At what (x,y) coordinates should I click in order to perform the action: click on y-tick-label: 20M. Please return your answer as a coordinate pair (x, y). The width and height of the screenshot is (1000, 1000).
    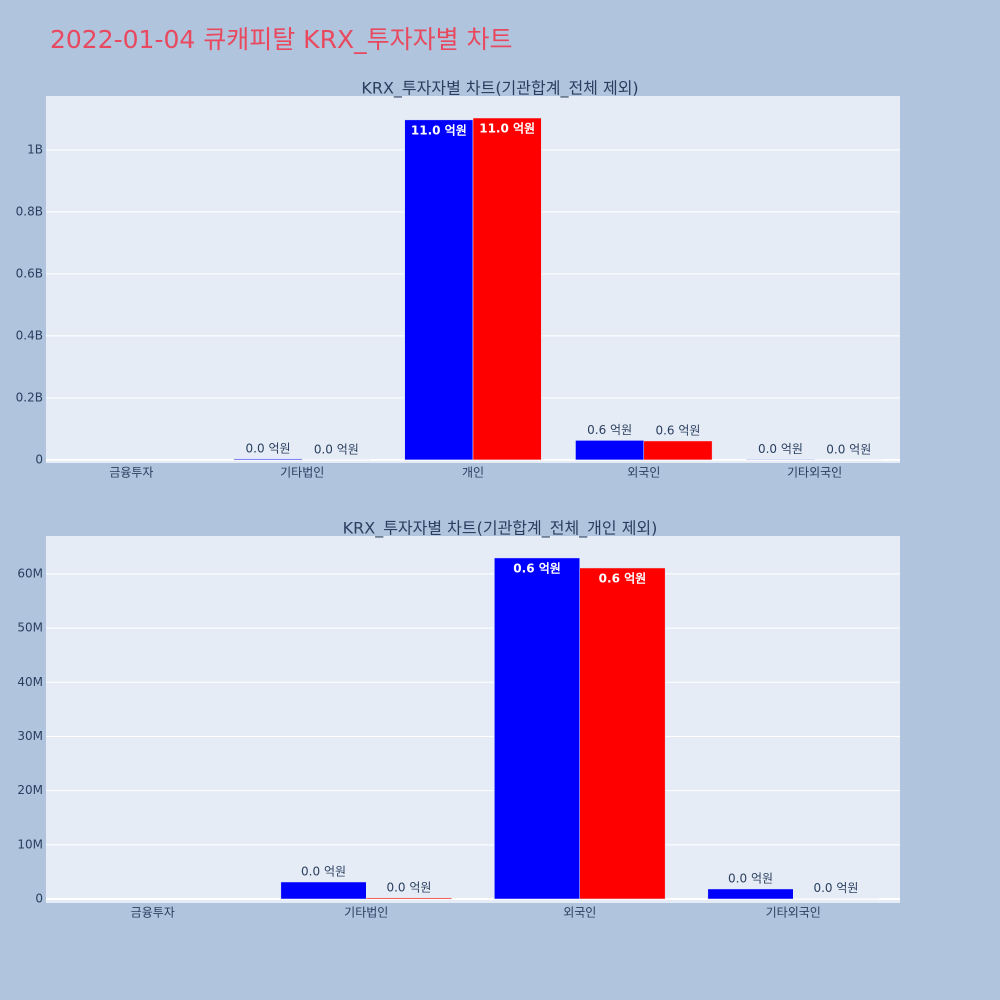
    Looking at the image, I should click on (30, 790).